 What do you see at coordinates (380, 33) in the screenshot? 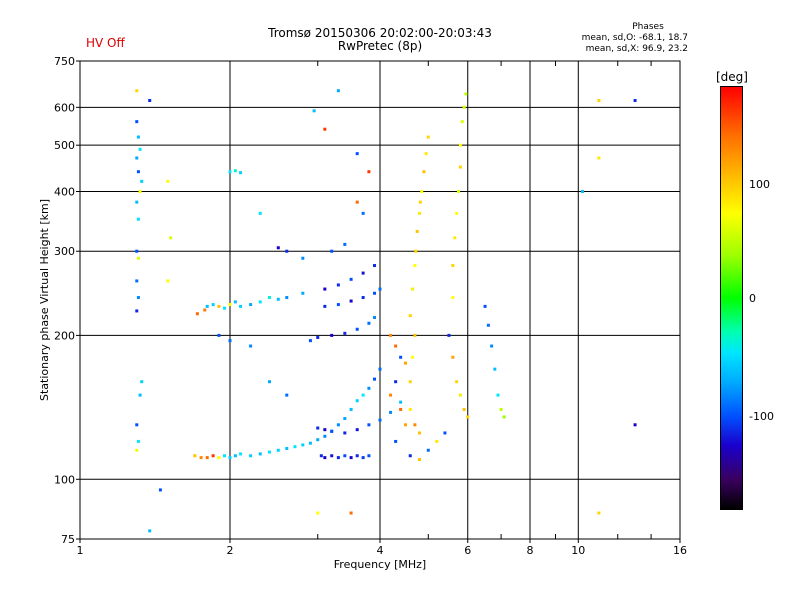
I see `chart-title: Tromsø 20150306 20:02:00-20:03:43` at bounding box center [380, 33].